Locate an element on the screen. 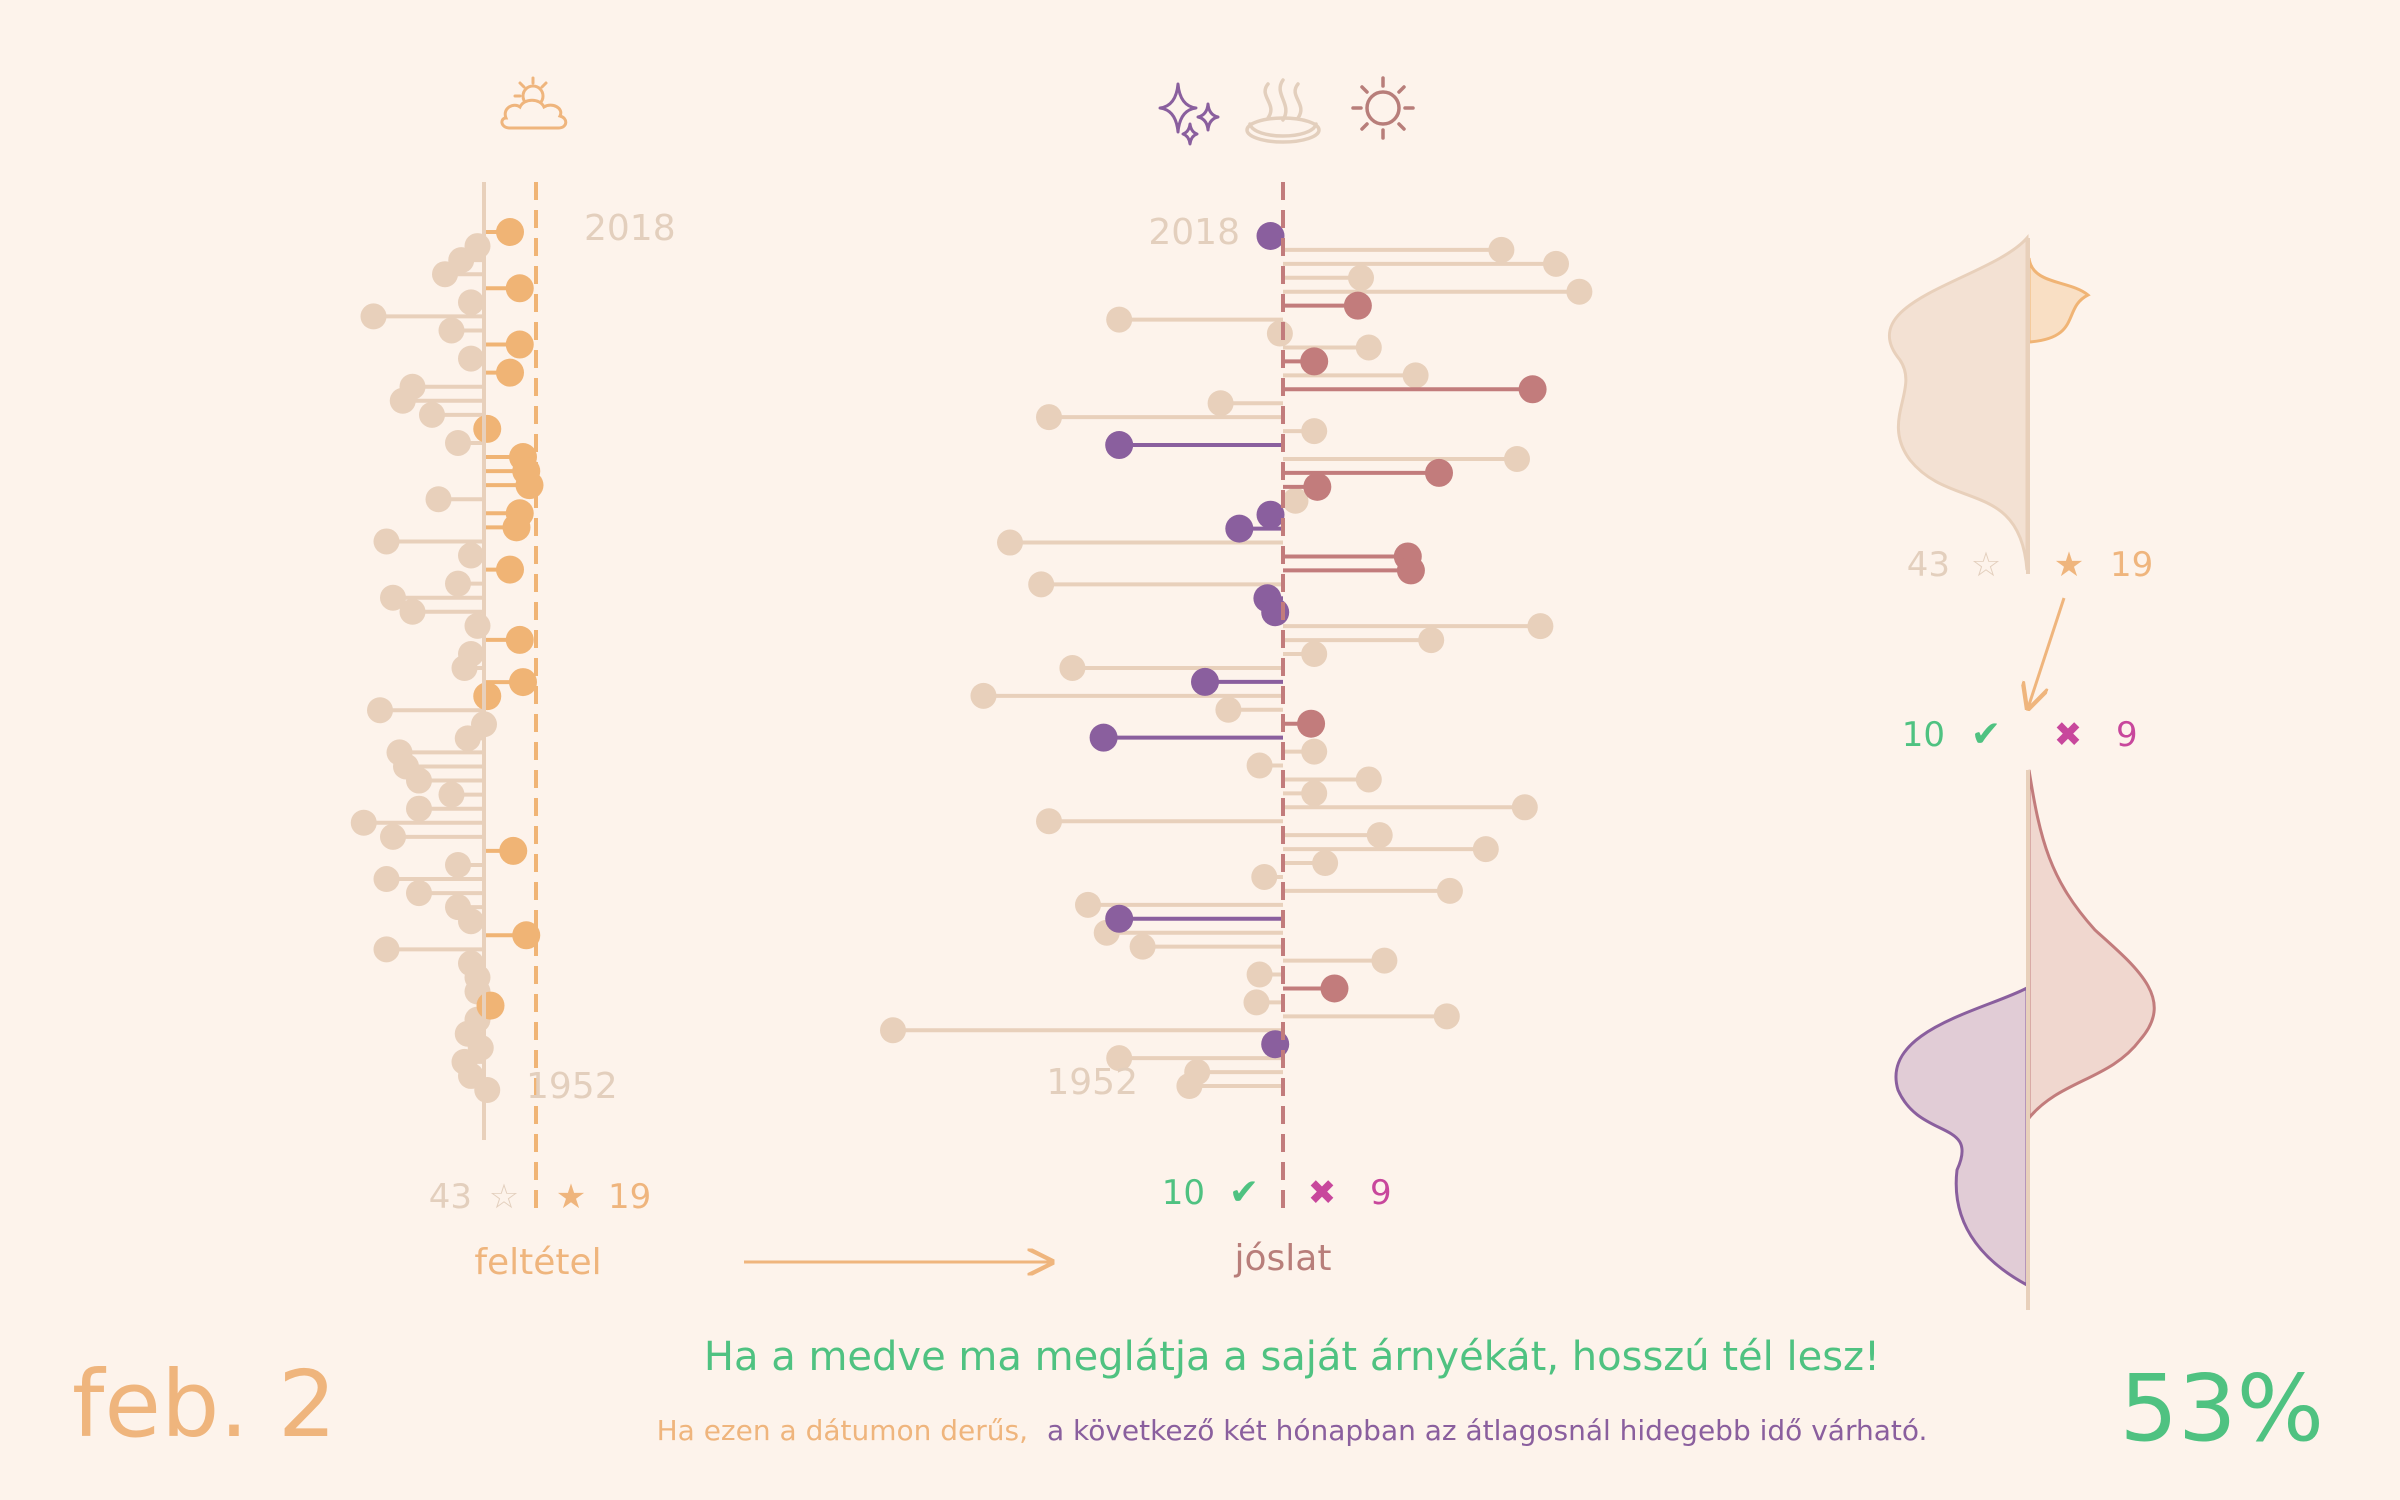  dist-cross-icon: ✖ is located at coordinates (2068, 735).